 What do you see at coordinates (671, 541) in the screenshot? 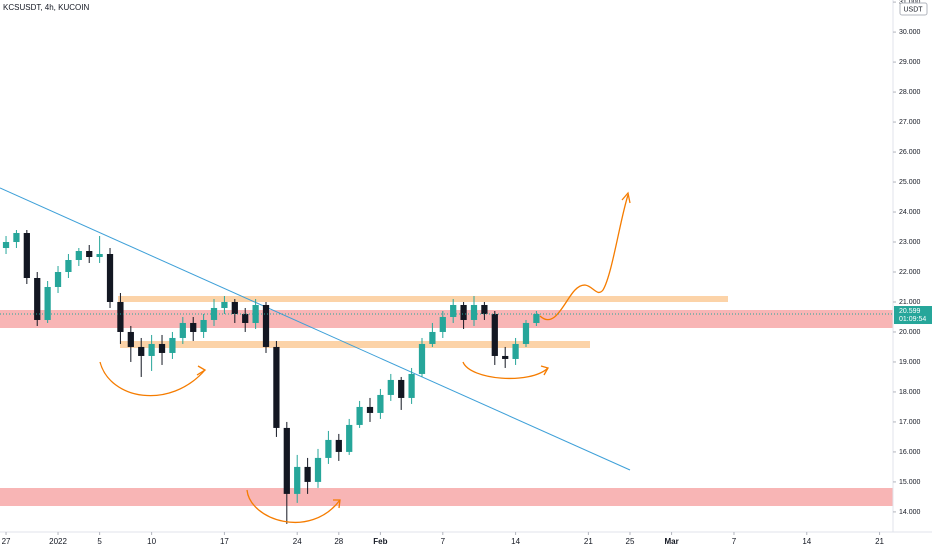
I see `x-tick-label: Mar` at bounding box center [671, 541].